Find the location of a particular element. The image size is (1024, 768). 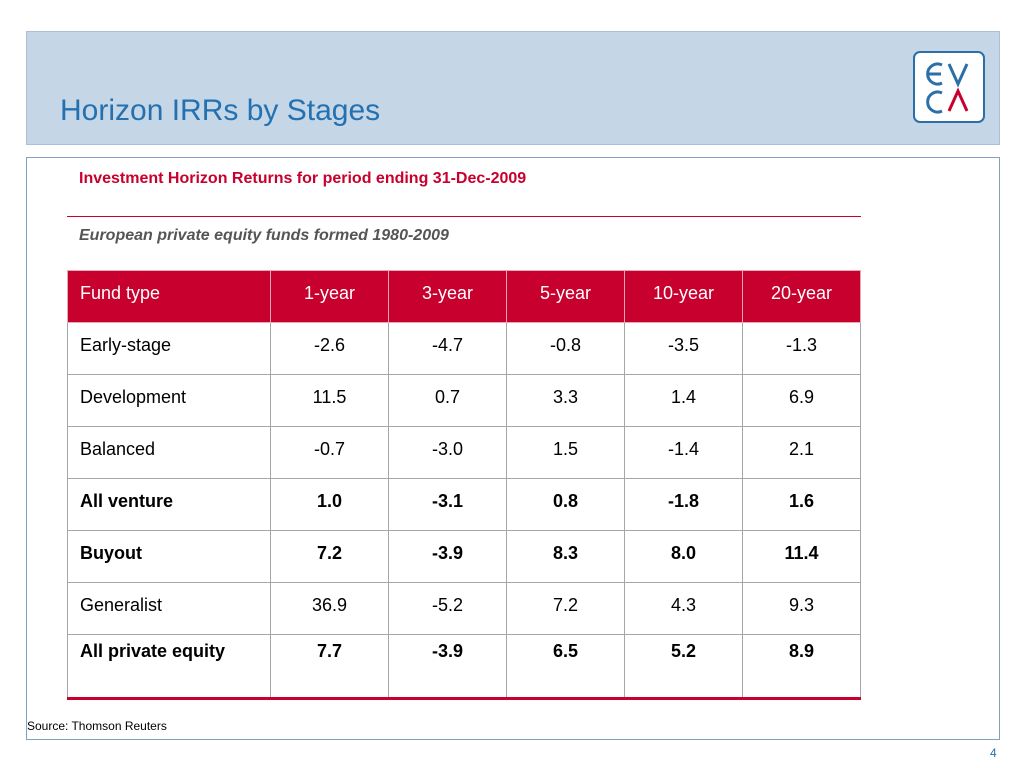

page-number: 4 is located at coordinates (993, 753).